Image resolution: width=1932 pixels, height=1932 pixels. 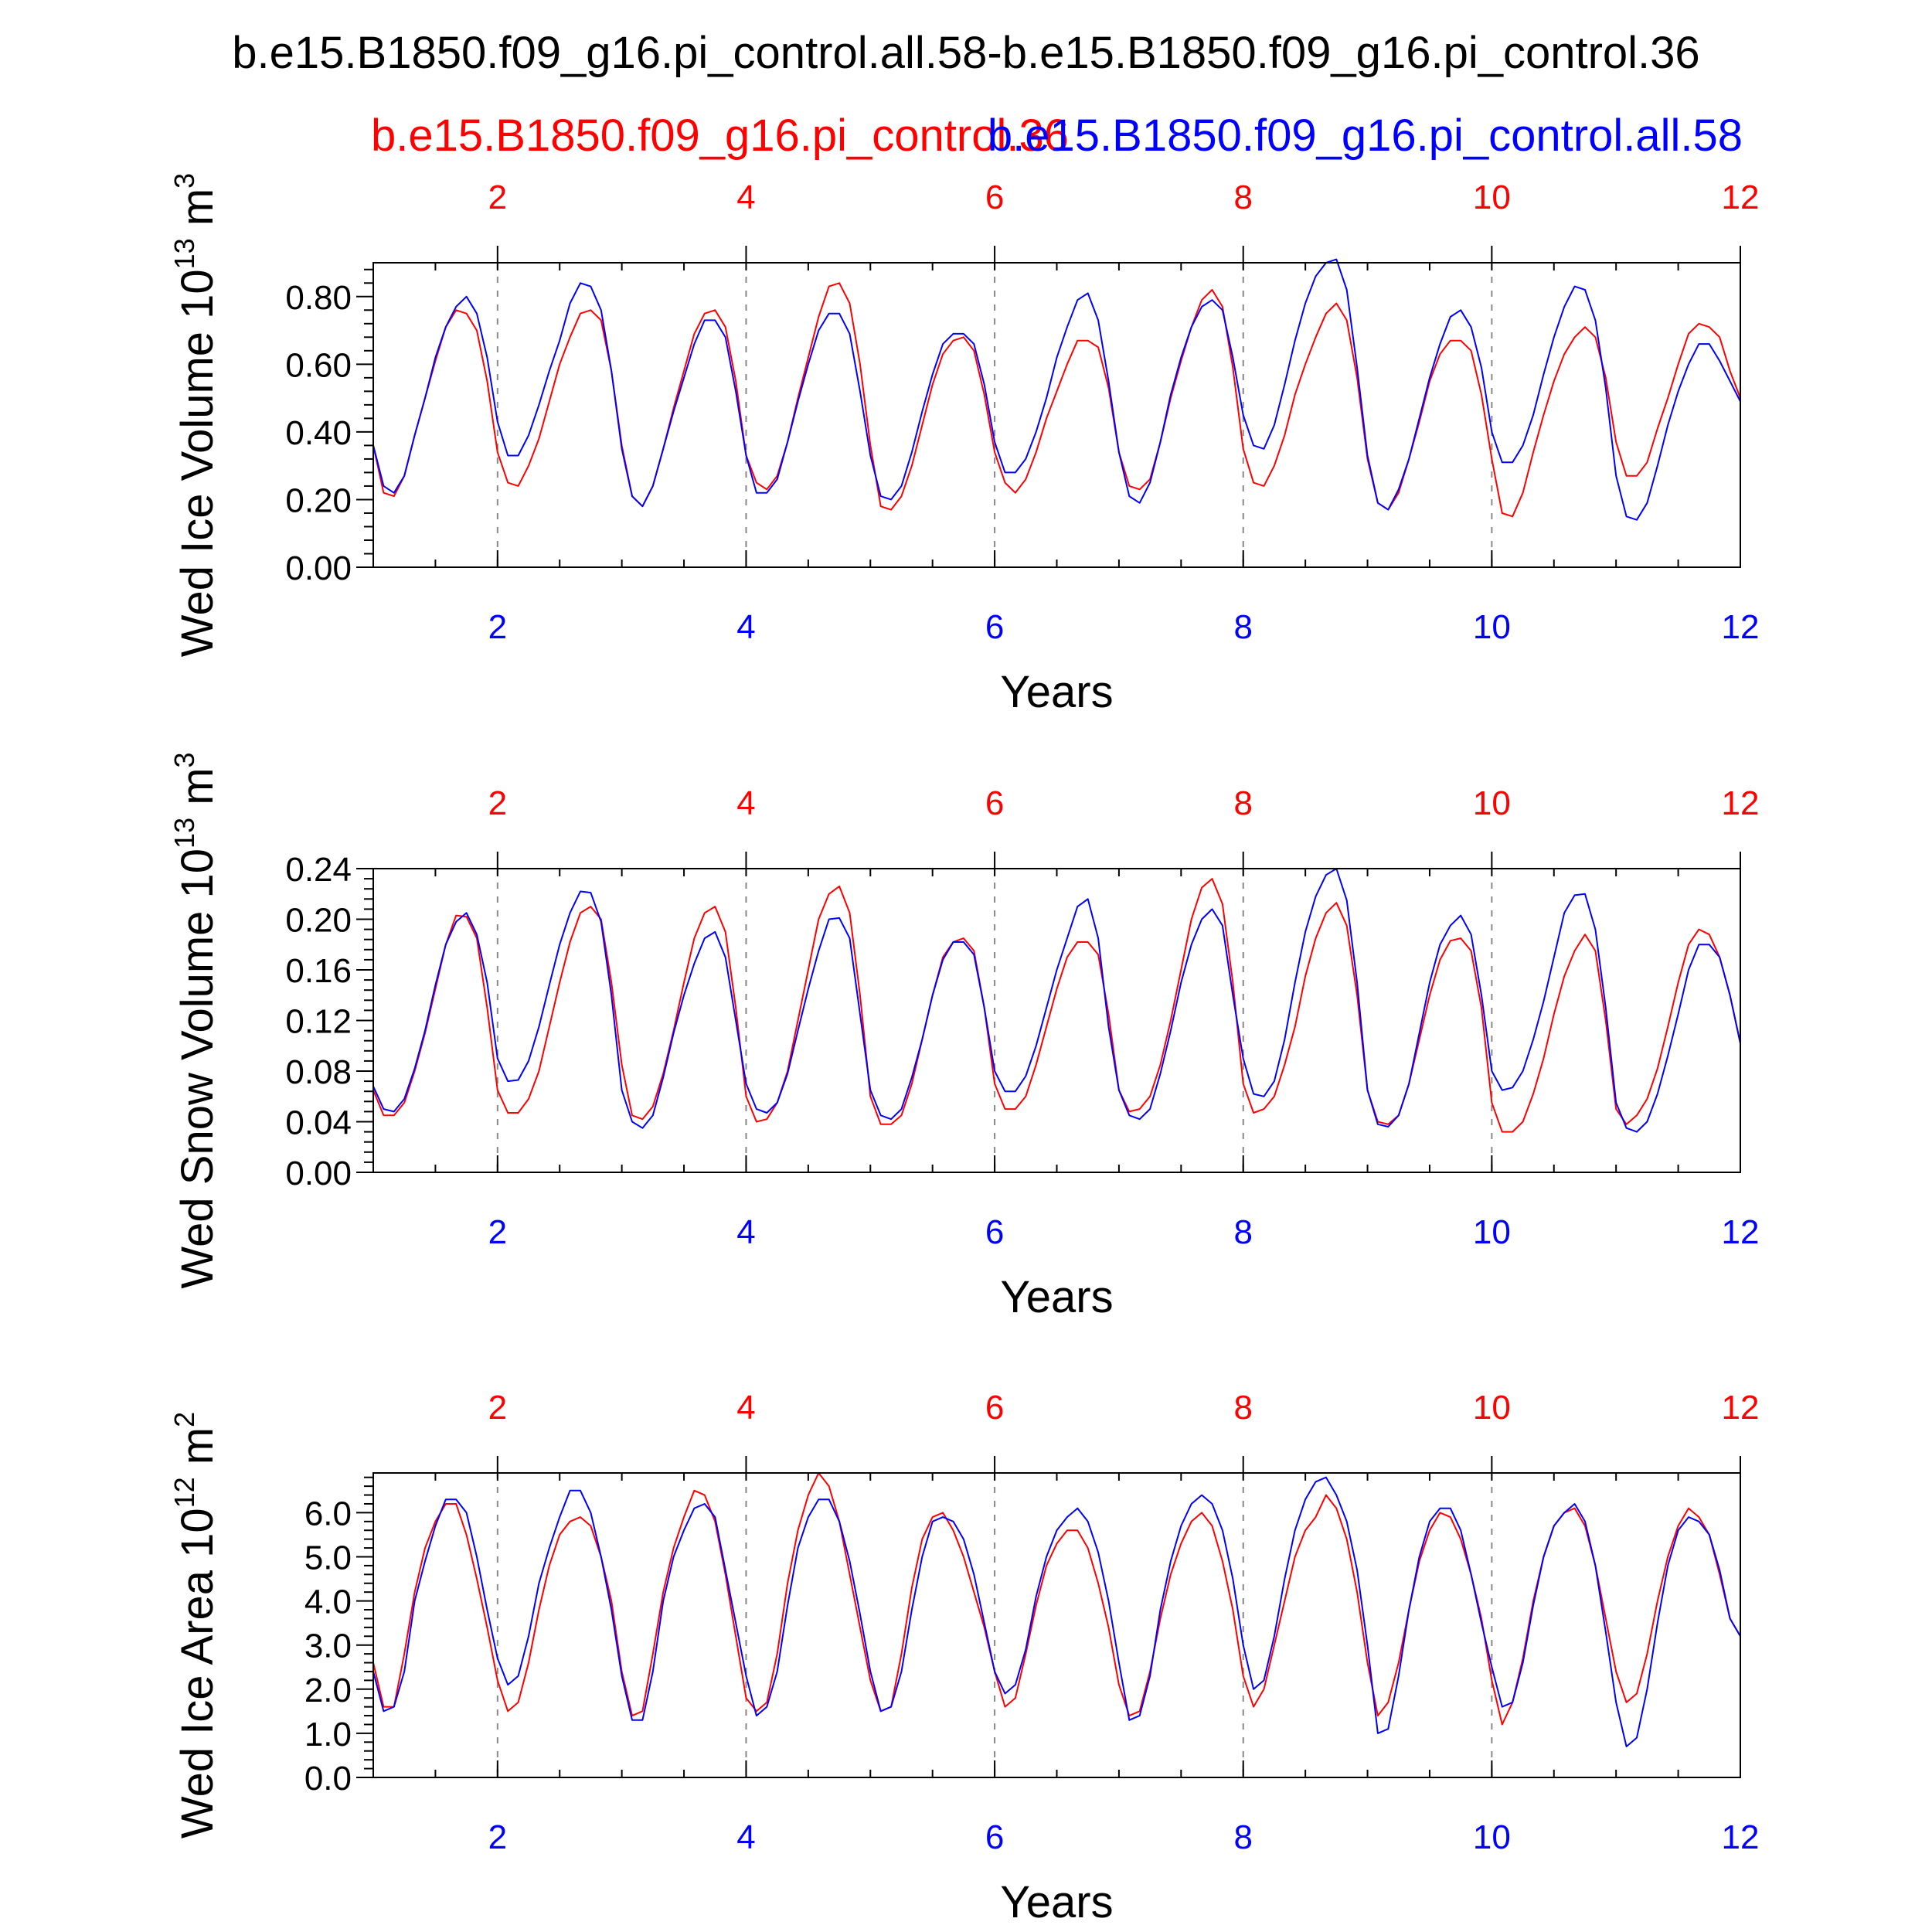 What do you see at coordinates (328, 1735) in the screenshot?
I see `y-tick-label: 1.0` at bounding box center [328, 1735].